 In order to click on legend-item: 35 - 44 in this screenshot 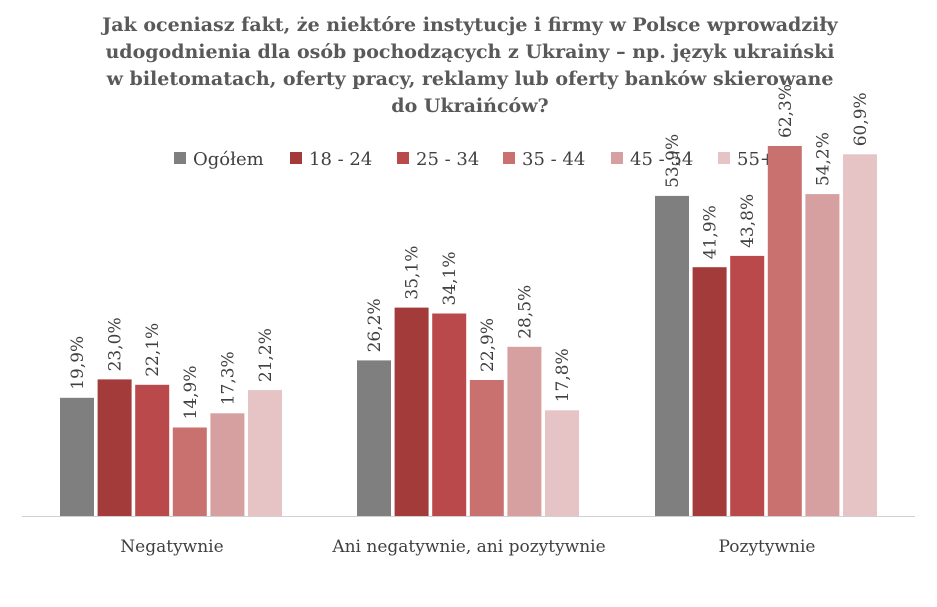, I will do `click(544, 159)`.